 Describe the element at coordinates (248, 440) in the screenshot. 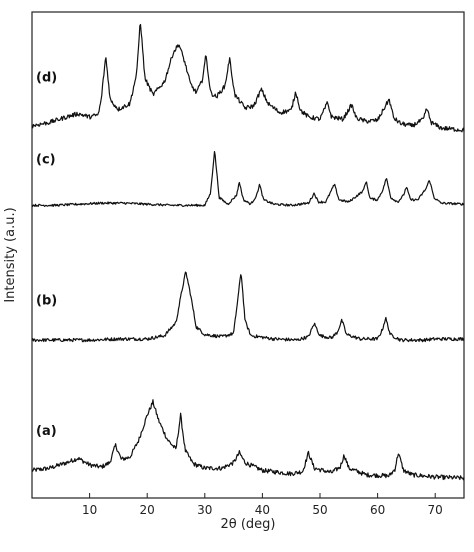

I see `series-line-a` at that location.